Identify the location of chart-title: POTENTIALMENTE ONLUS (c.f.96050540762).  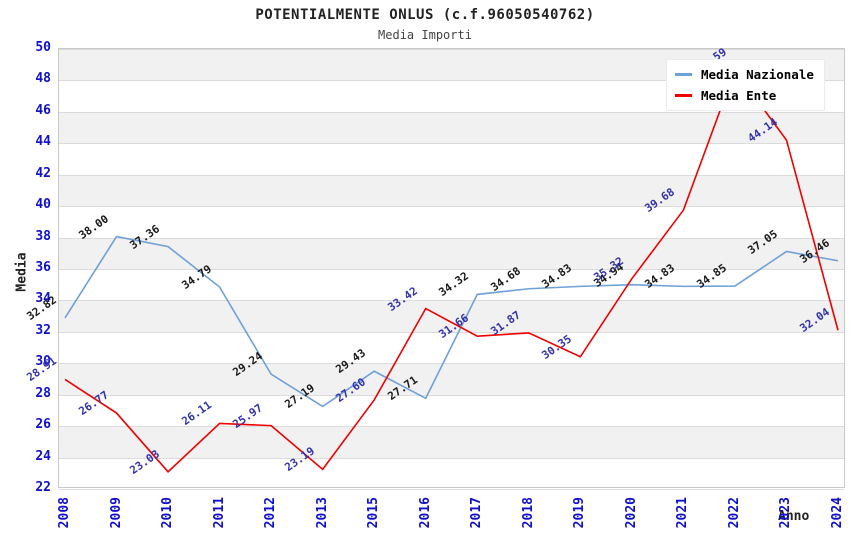
(425, 15).